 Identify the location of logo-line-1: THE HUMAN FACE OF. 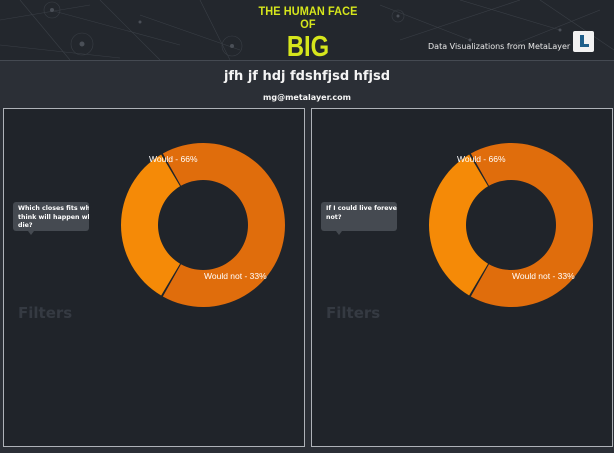
(308, 18).